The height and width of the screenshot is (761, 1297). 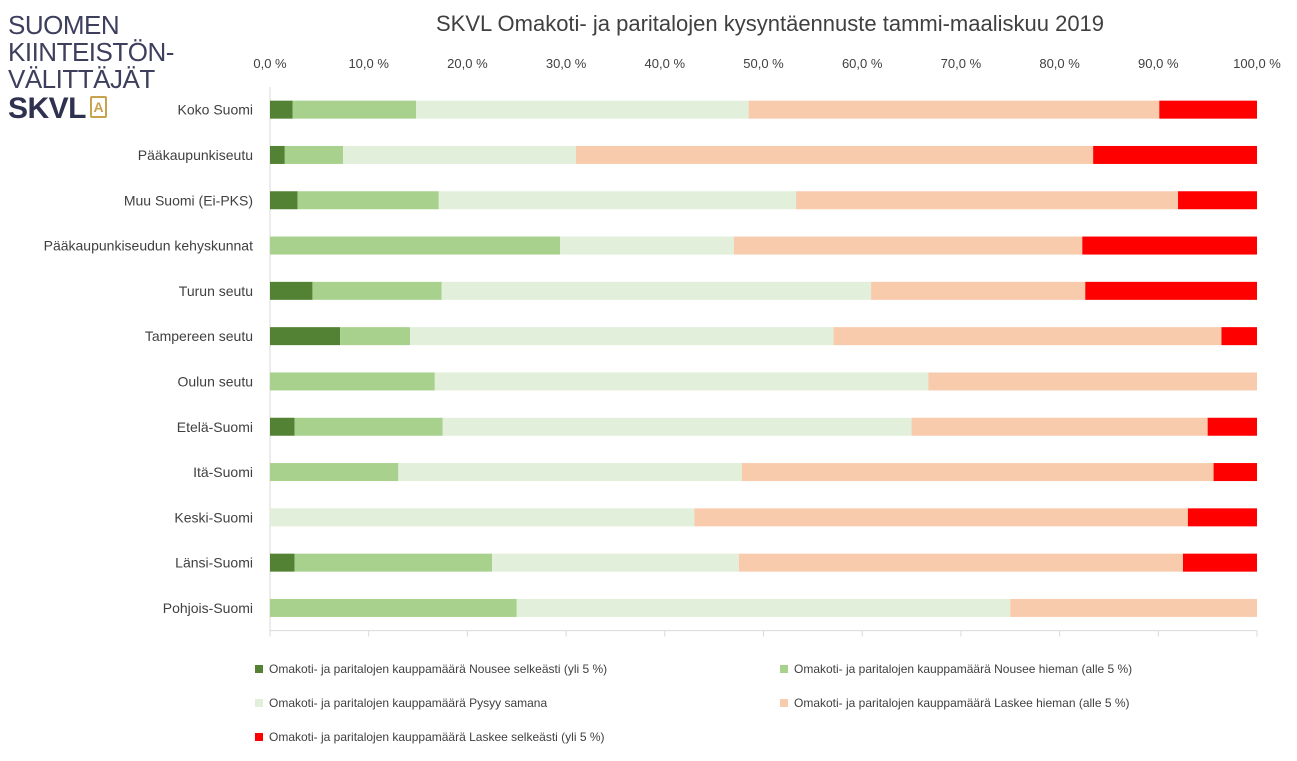 I want to click on category-label: Länsi-Suomi, so click(x=214, y=563).